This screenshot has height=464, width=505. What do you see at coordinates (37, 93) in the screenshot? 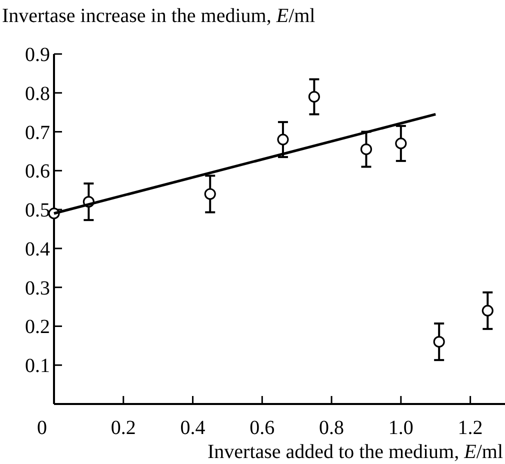
I see `y-tick-label: 0.8` at bounding box center [37, 93].